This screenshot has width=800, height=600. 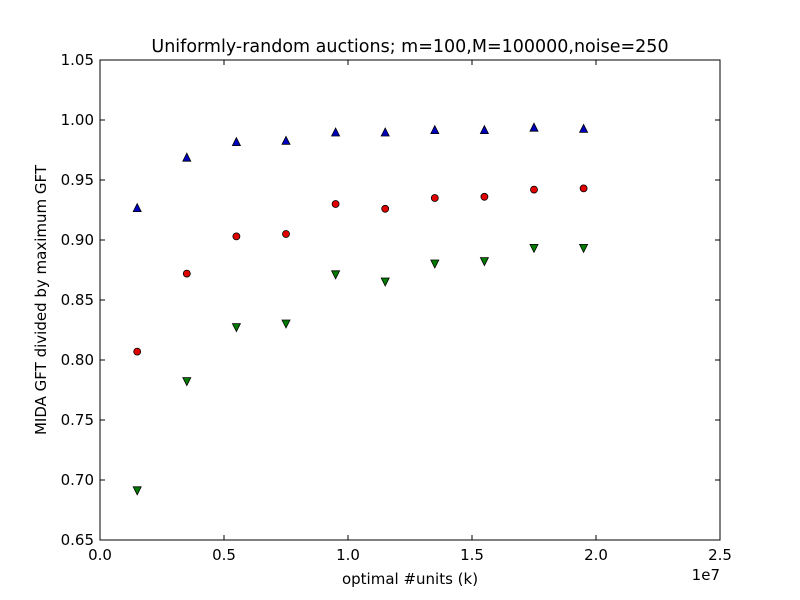 I want to click on y-tick-label: 1.05, so click(x=77, y=60).